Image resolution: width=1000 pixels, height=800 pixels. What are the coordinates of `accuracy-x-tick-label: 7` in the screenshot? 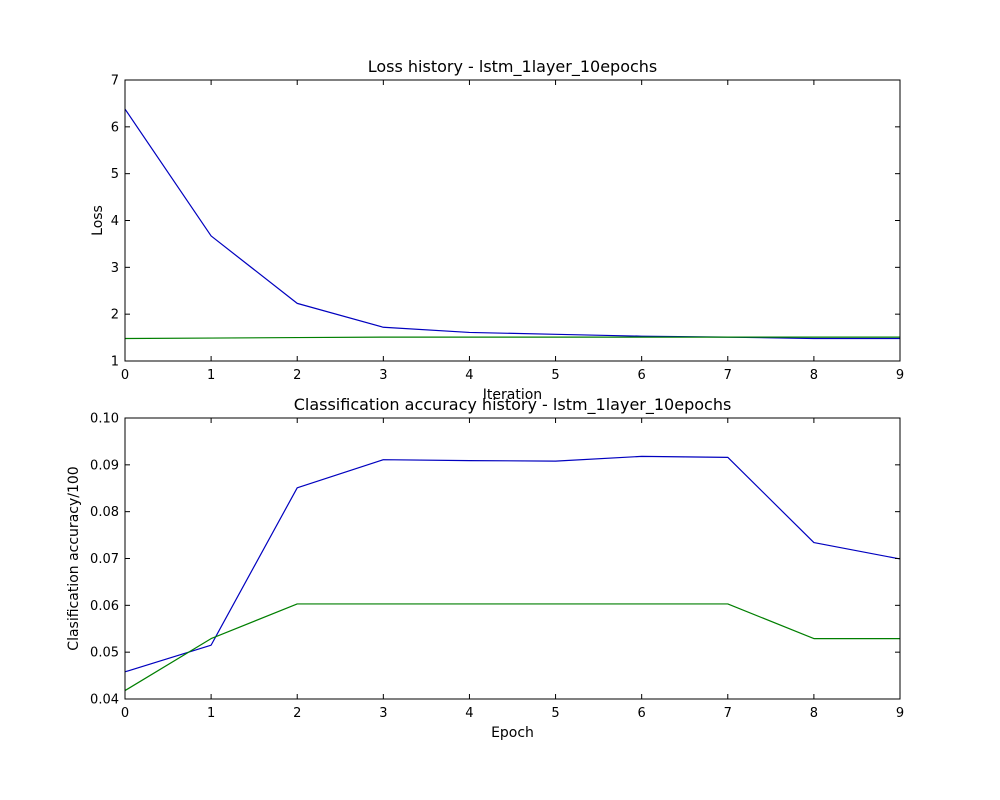 It's located at (728, 713).